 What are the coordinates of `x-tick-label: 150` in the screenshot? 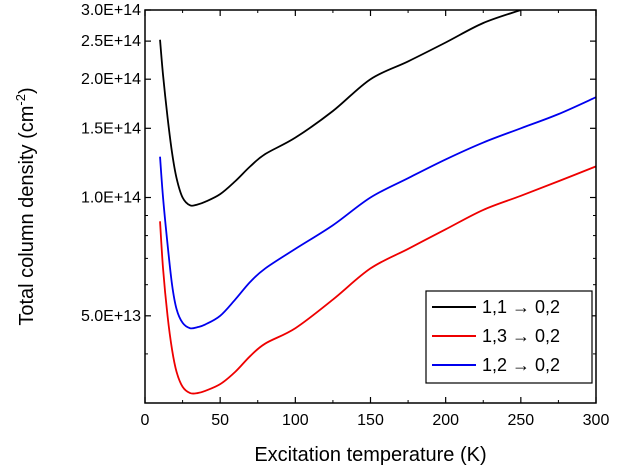 It's located at (370, 420).